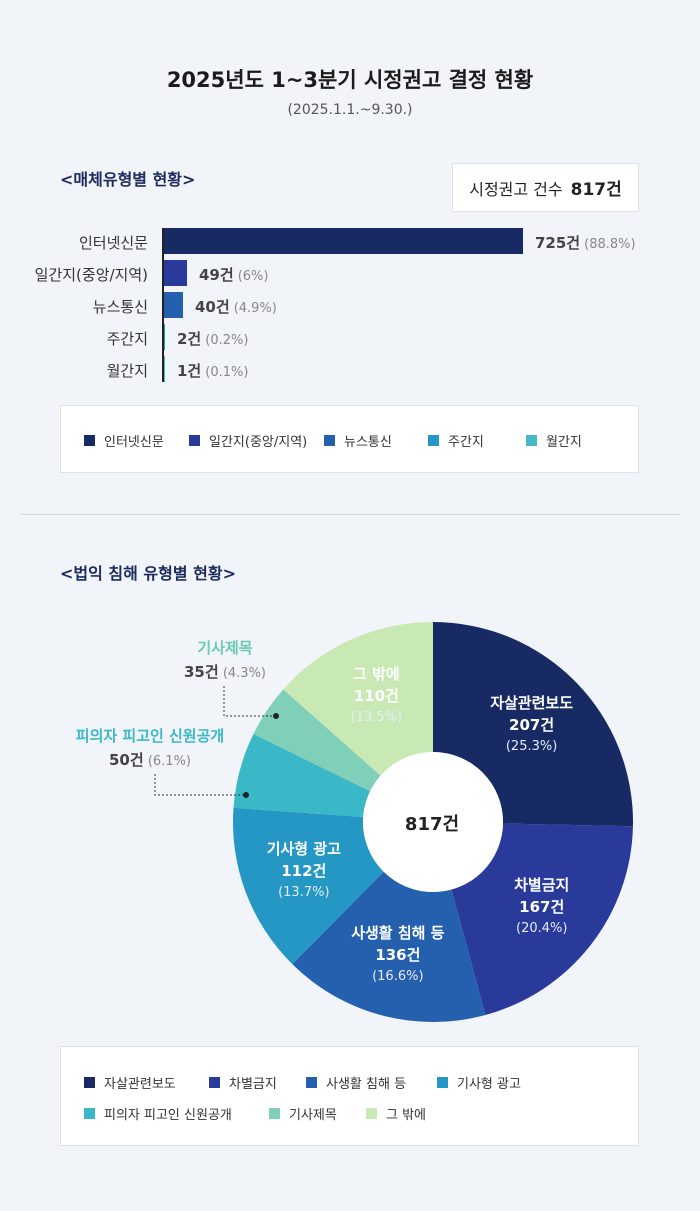 This screenshot has width=700, height=1211. I want to click on bar-value-label: 725건 (88.8%), so click(585, 242).